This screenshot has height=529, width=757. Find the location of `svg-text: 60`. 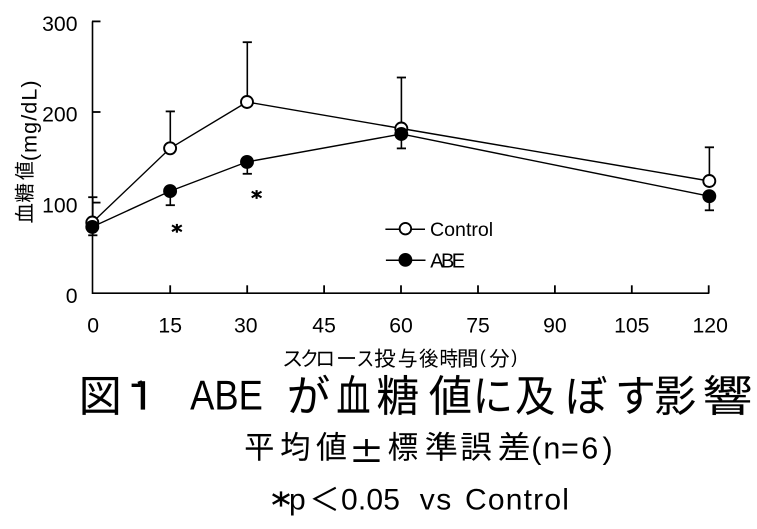

svg-text: 60 is located at coordinates (401, 325).